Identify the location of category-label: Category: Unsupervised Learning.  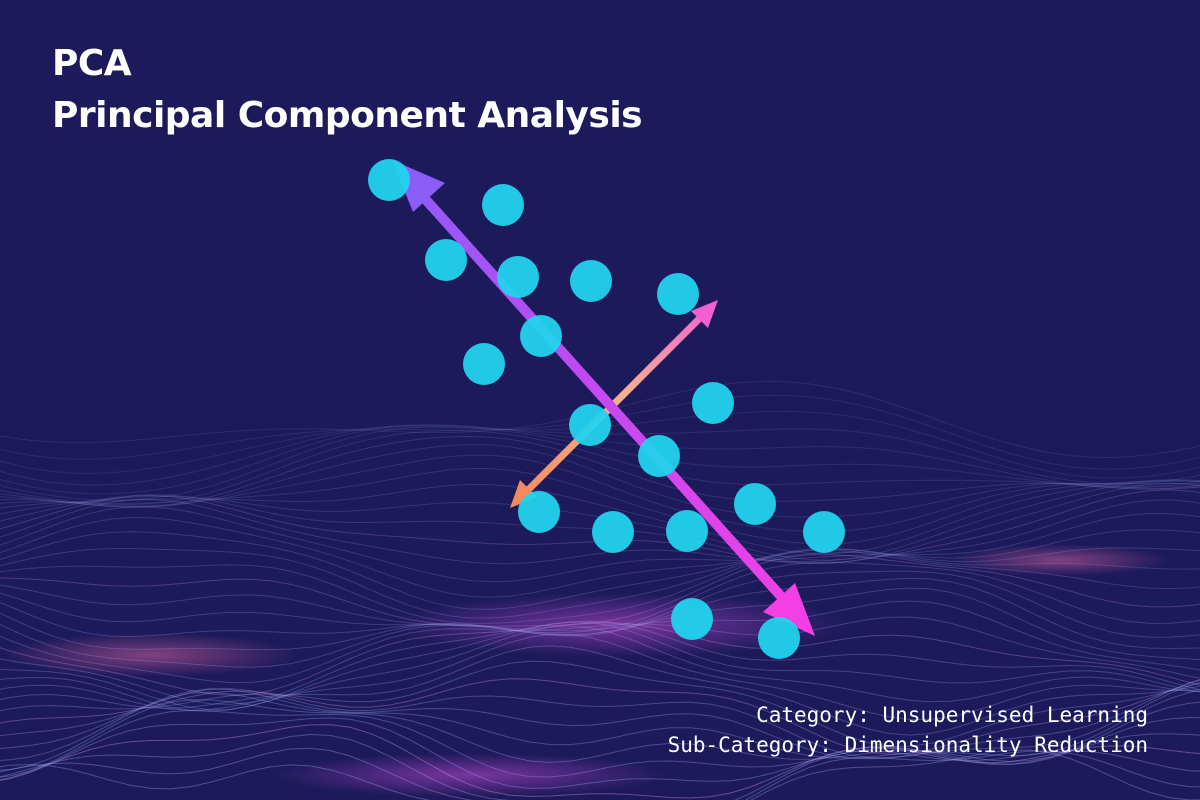
(952, 715).